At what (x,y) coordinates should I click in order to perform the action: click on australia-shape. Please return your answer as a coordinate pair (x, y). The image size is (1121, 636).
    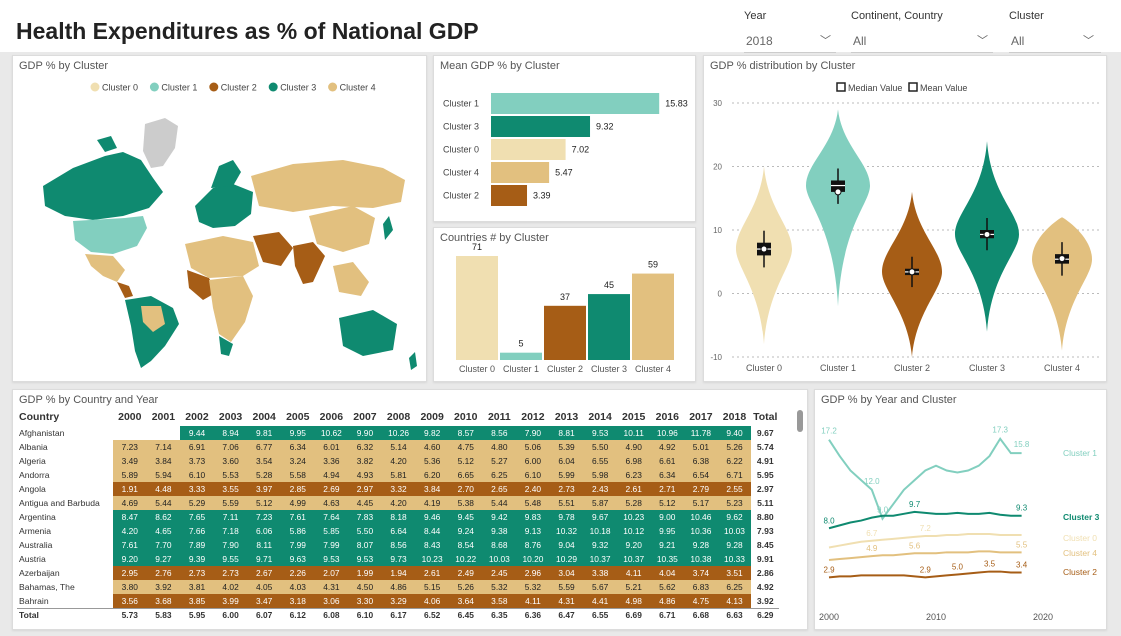
    Looking at the image, I should click on (368, 333).